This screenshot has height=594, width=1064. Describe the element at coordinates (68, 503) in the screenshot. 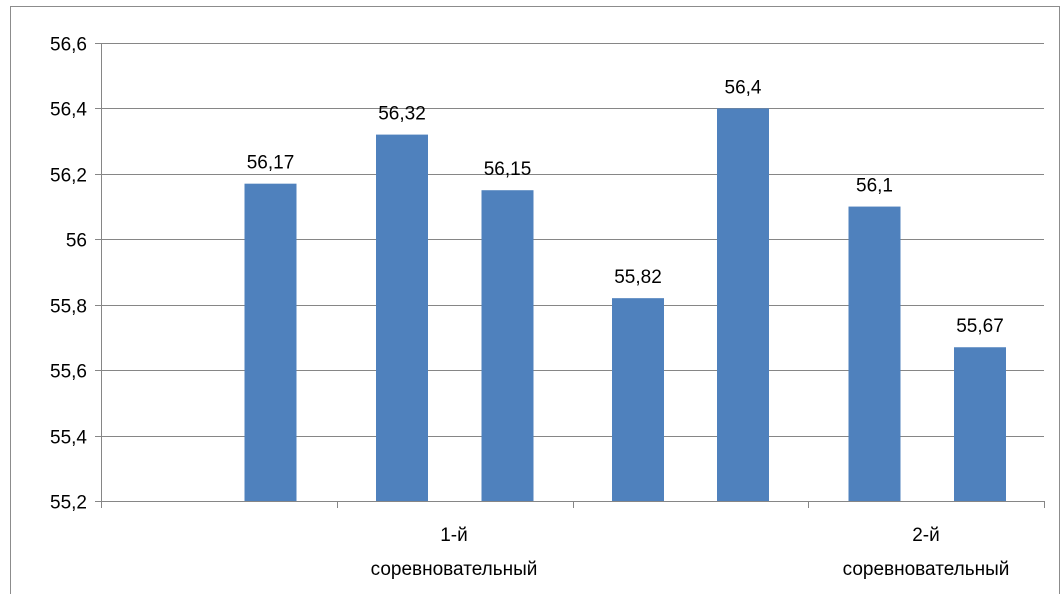

I see `y-tick-label: 55,2` at that location.